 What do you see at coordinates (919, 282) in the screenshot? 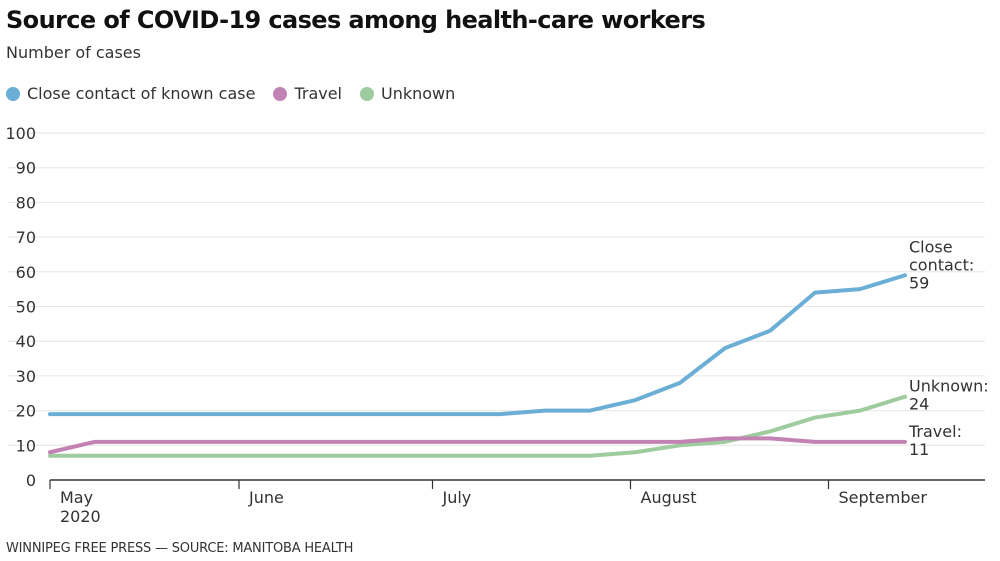
I see `end-label-line: 59` at bounding box center [919, 282].